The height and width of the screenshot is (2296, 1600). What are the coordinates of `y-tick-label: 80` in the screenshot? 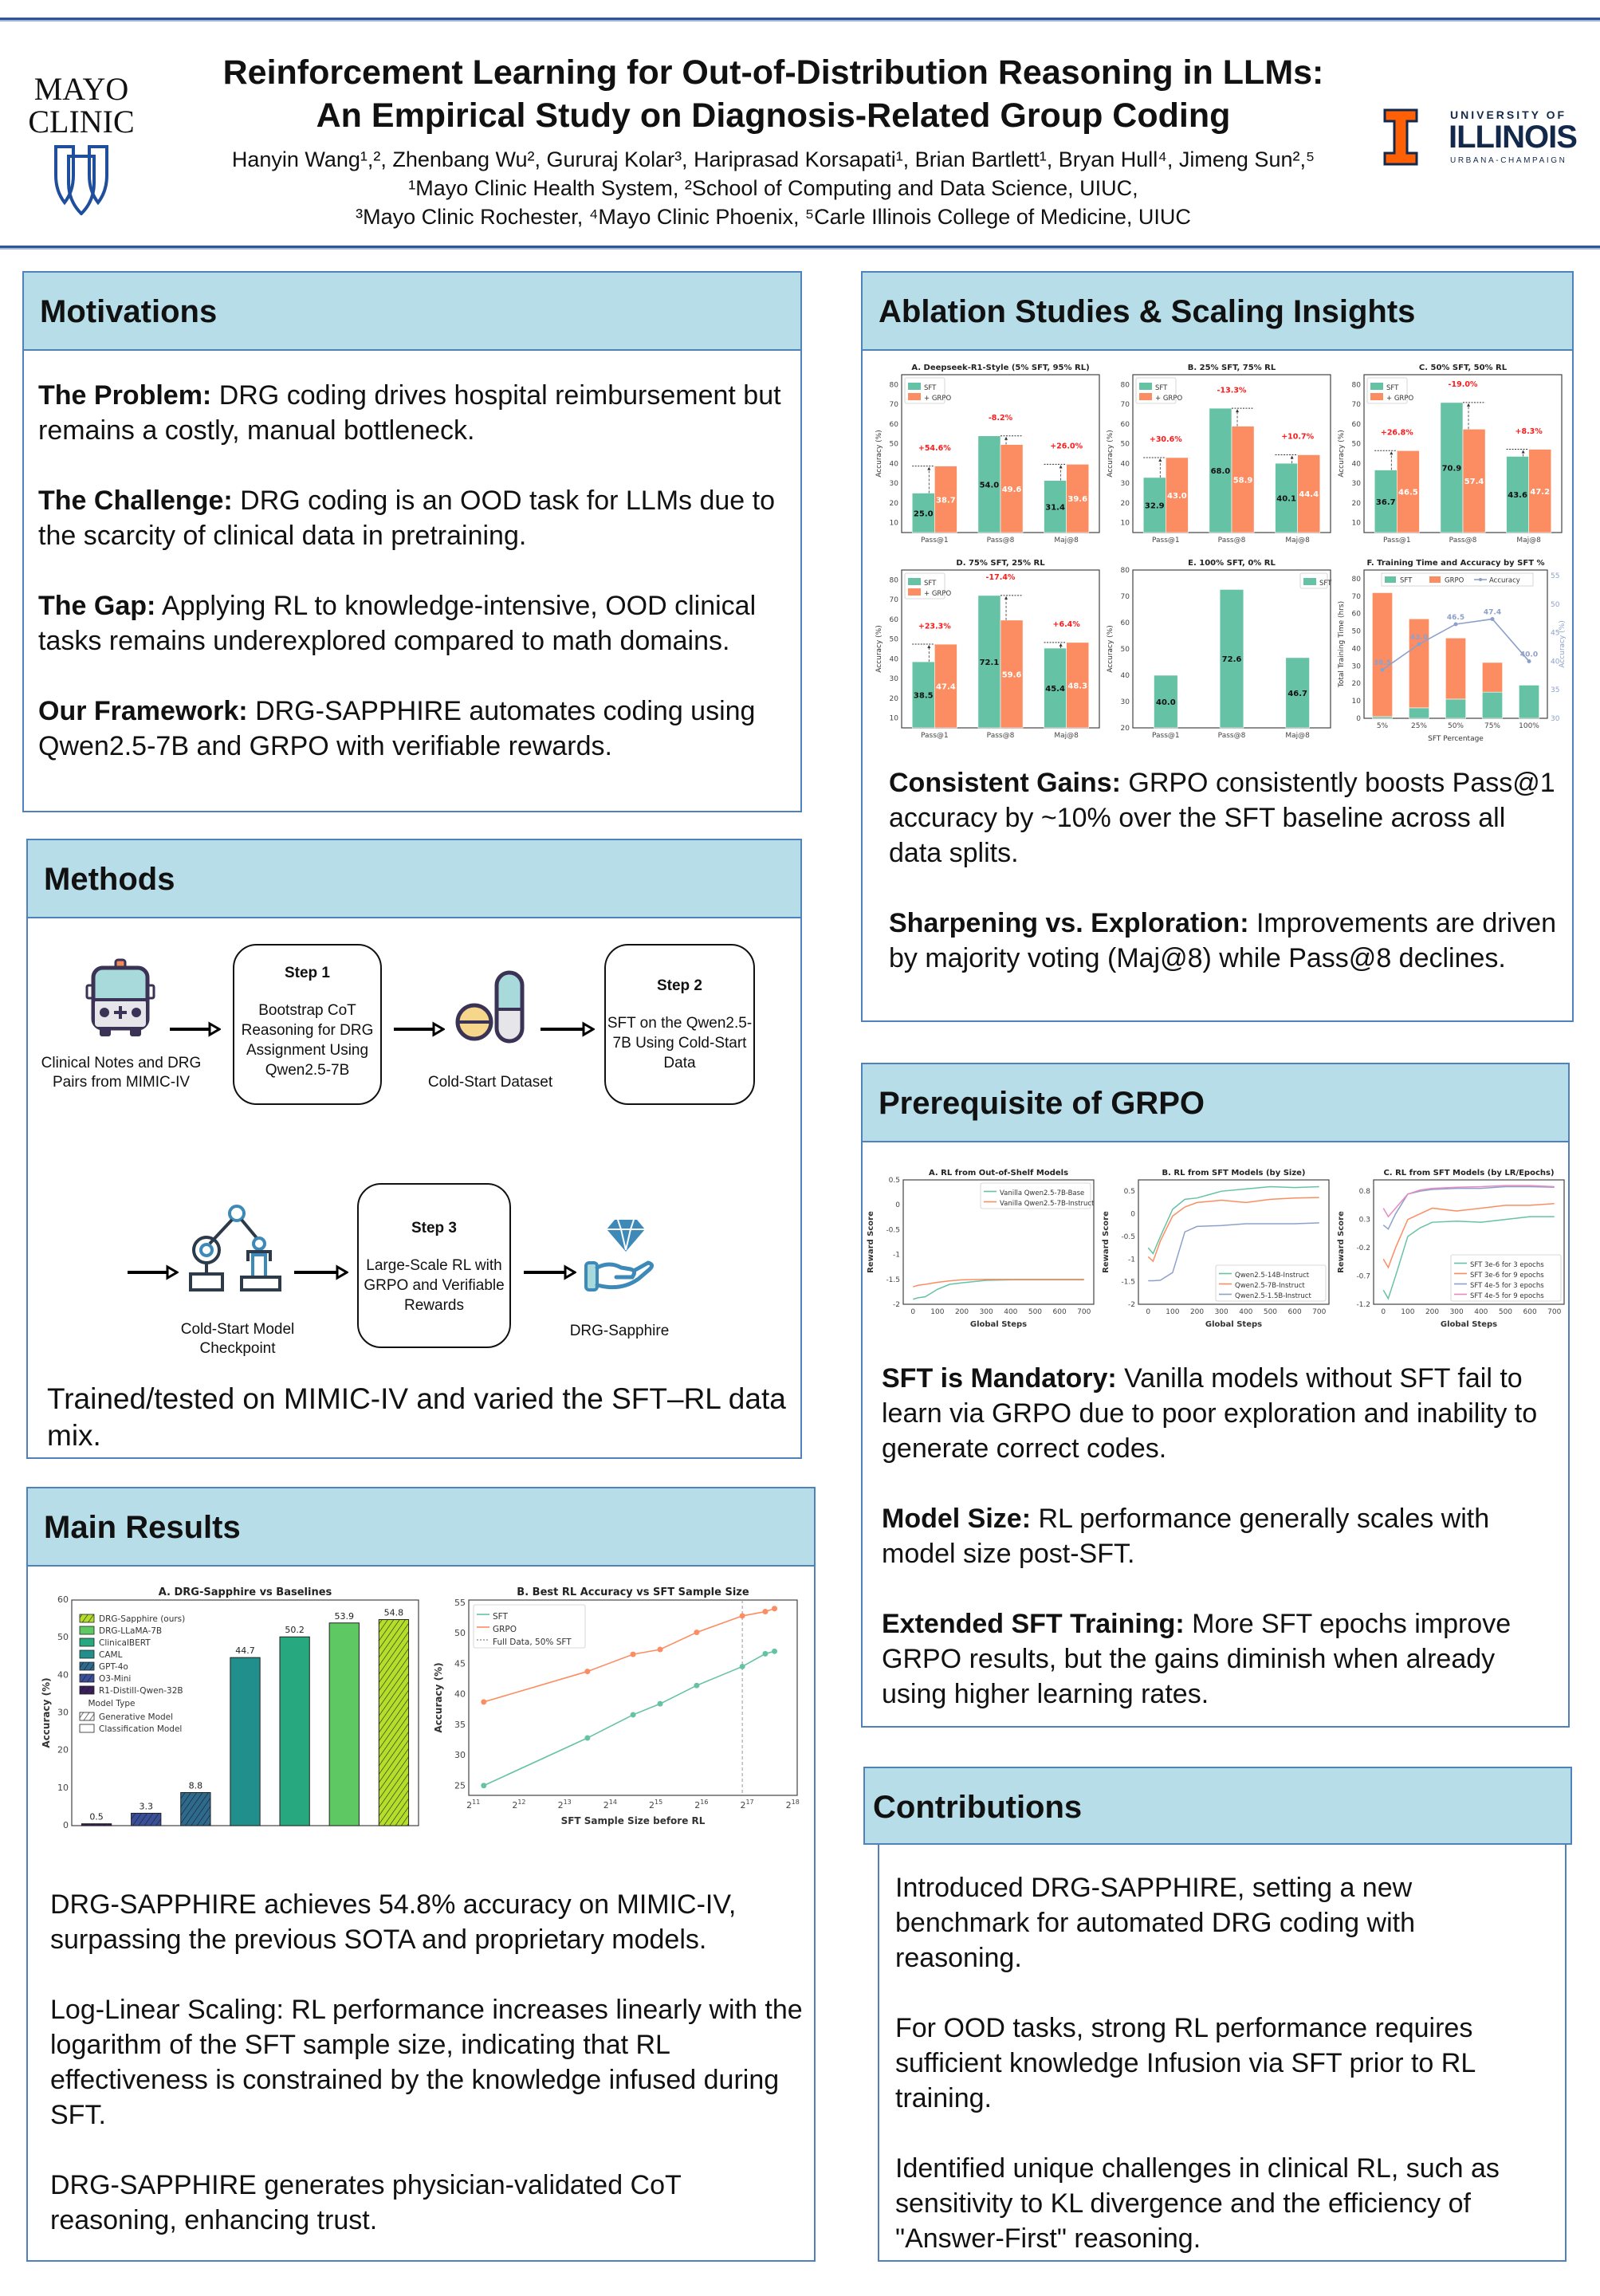 It's located at (1357, 385).